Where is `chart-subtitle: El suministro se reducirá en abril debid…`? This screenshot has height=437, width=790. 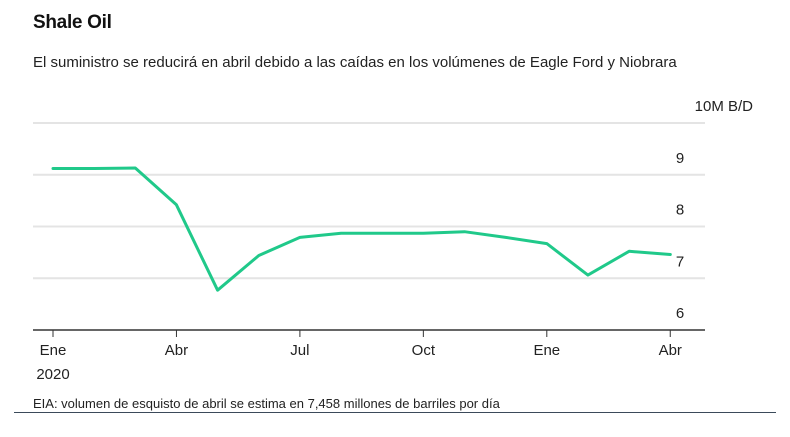
chart-subtitle: El suministro se reducirá en abril debid… is located at coordinates (355, 62).